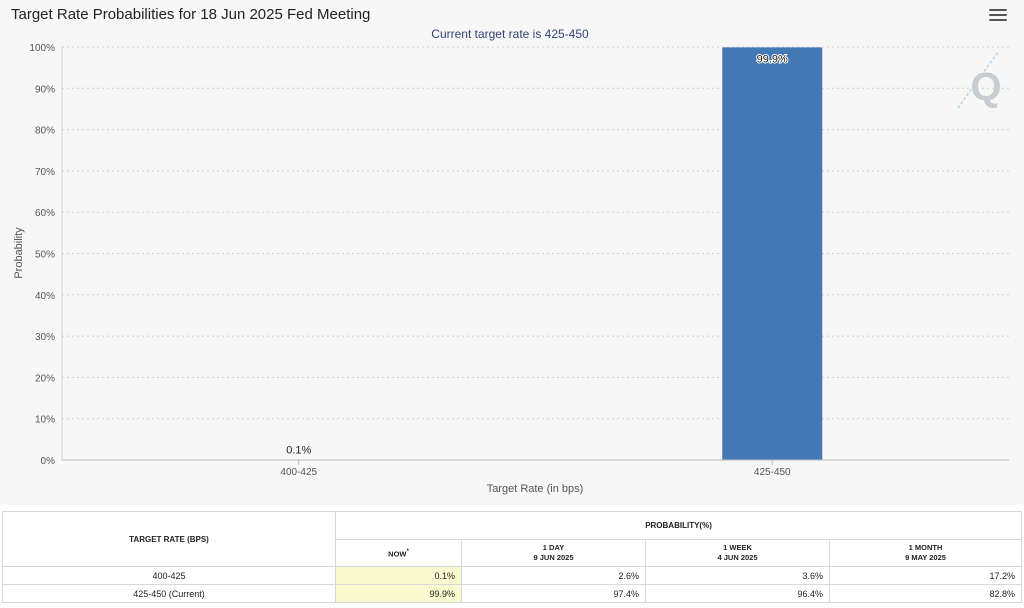  I want to click on y-tick-label: 20%, so click(45, 378).